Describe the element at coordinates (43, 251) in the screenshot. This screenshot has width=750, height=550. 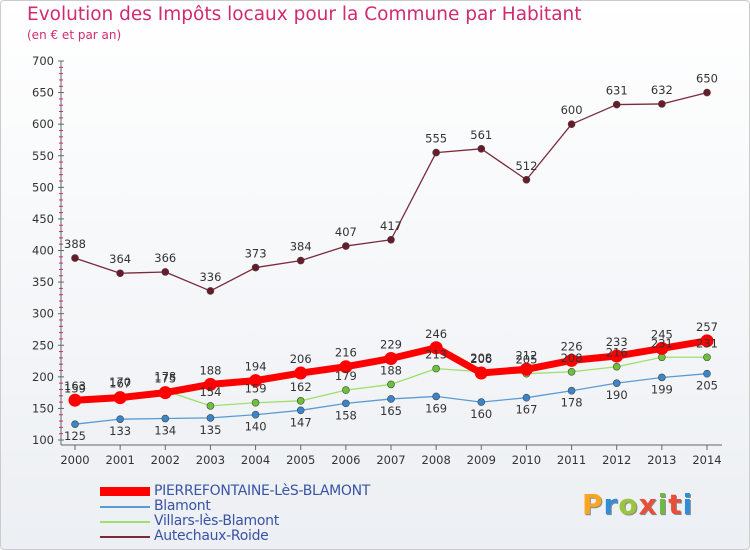
I see `y-tick-label: 400` at that location.